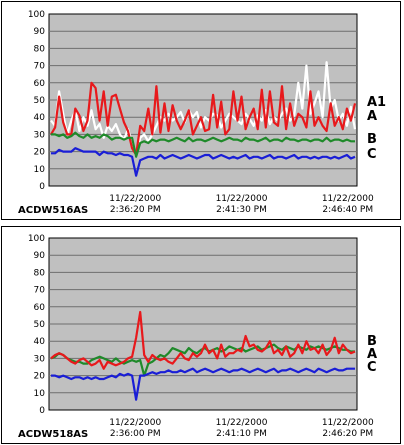 The image size is (404, 445). What do you see at coordinates (203, 144) in the screenshot?
I see `series-line-b` at bounding box center [203, 144].